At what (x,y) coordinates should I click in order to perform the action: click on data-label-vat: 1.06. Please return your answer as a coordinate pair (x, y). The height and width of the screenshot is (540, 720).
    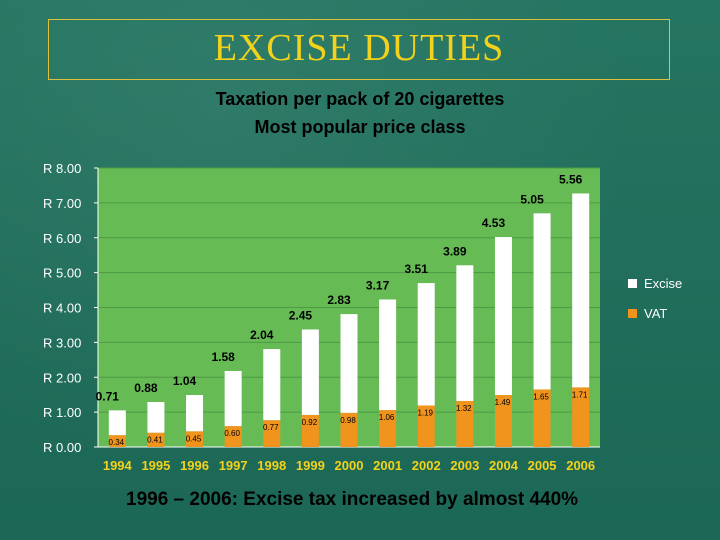
    Looking at the image, I should click on (387, 417).